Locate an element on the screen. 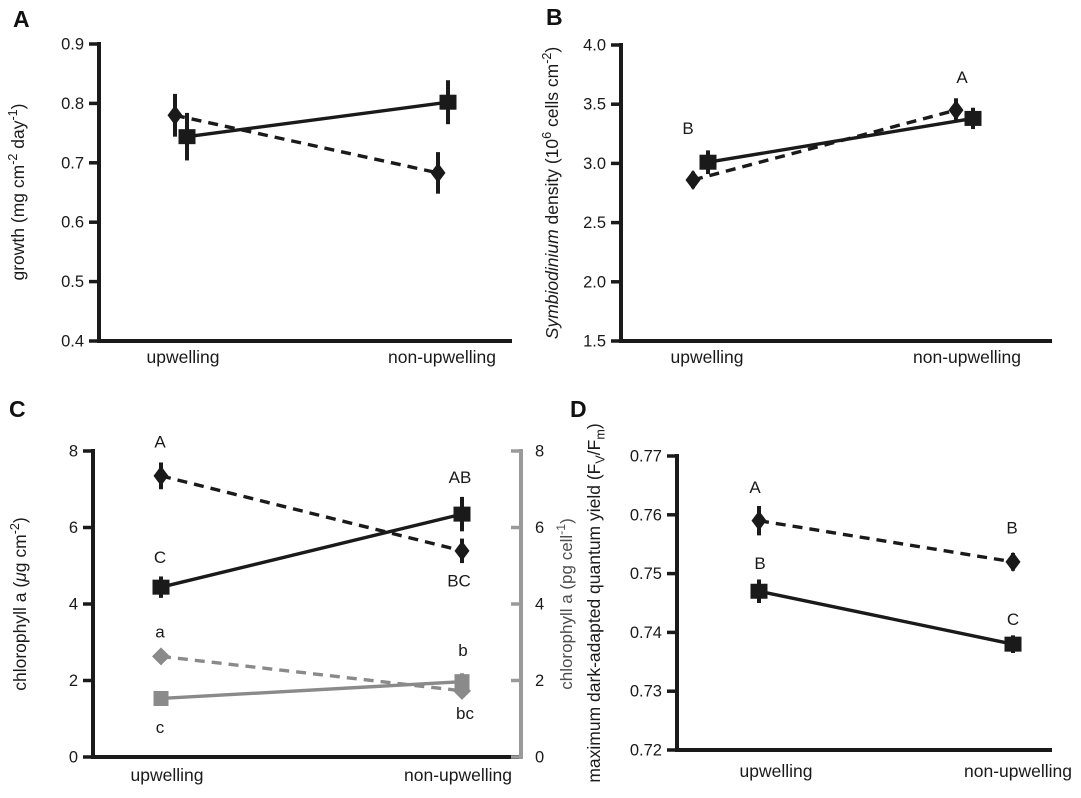 The height and width of the screenshot is (798, 1081). y-tick-label: 3.0 is located at coordinates (594, 164).